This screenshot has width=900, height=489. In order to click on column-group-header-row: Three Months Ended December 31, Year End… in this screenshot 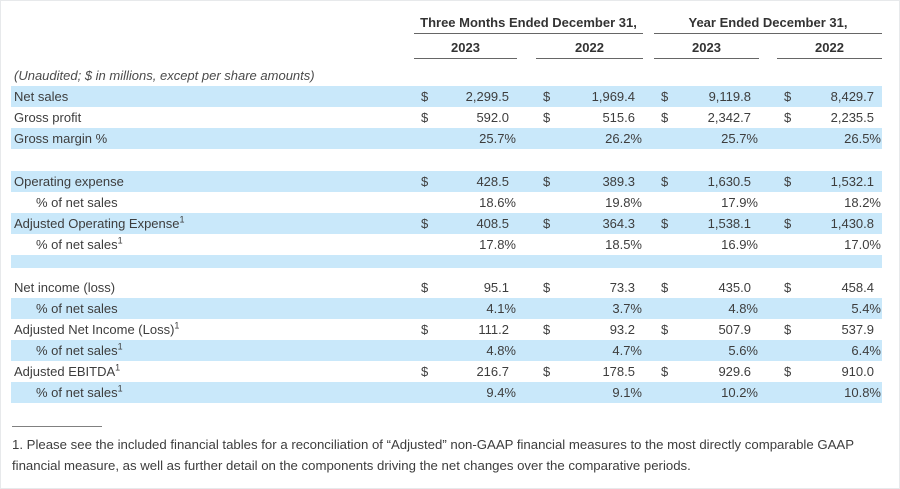, I will do `click(446, 24)`.